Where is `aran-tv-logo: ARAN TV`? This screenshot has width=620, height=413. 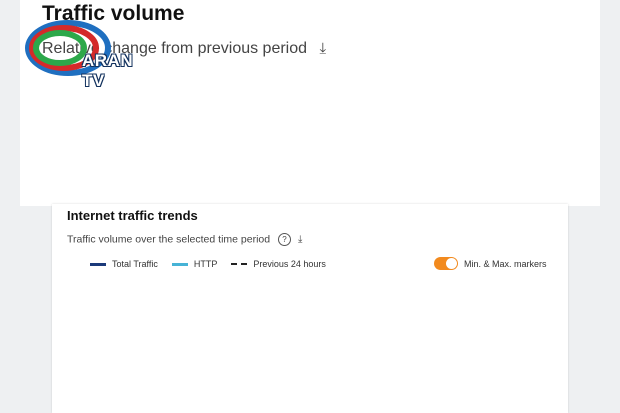
aran-tv-logo: ARAN TV is located at coordinates (78, 53).